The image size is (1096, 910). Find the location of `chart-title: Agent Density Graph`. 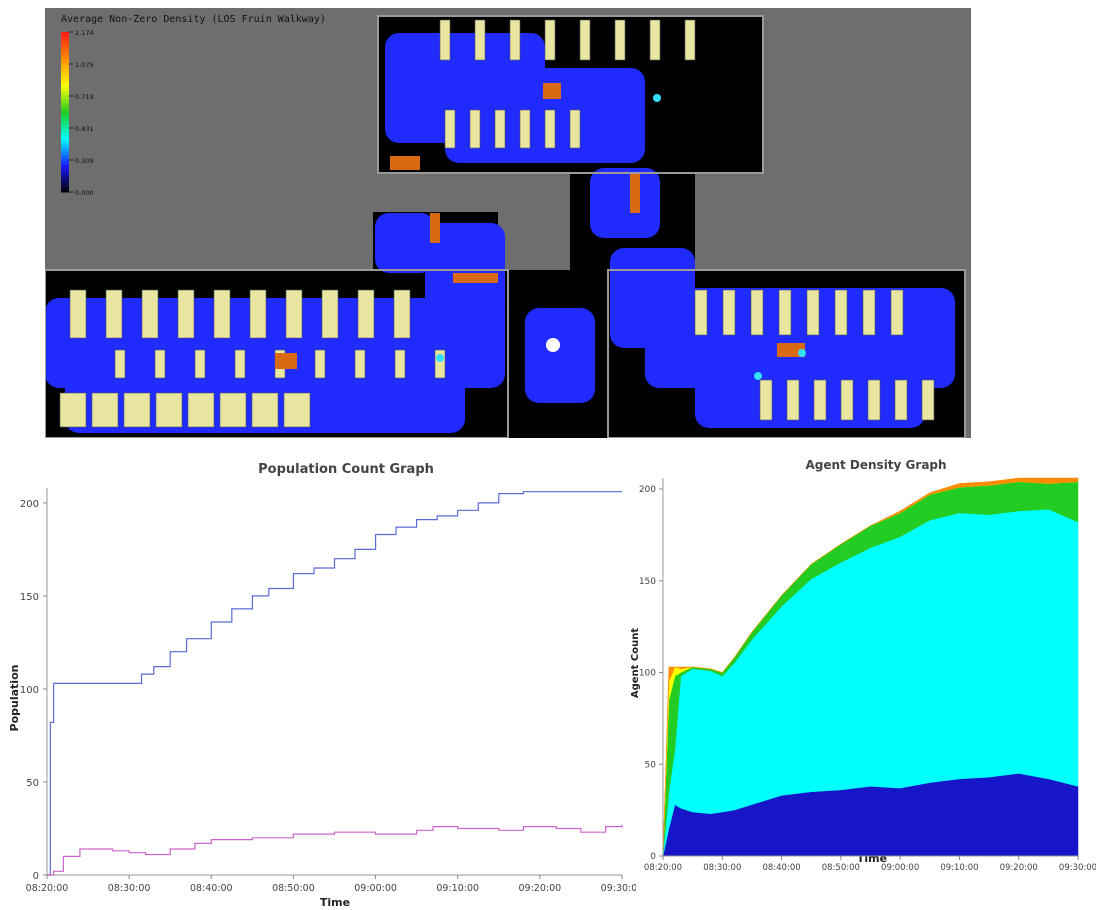

chart-title: Agent Density Graph is located at coordinates (875, 465).